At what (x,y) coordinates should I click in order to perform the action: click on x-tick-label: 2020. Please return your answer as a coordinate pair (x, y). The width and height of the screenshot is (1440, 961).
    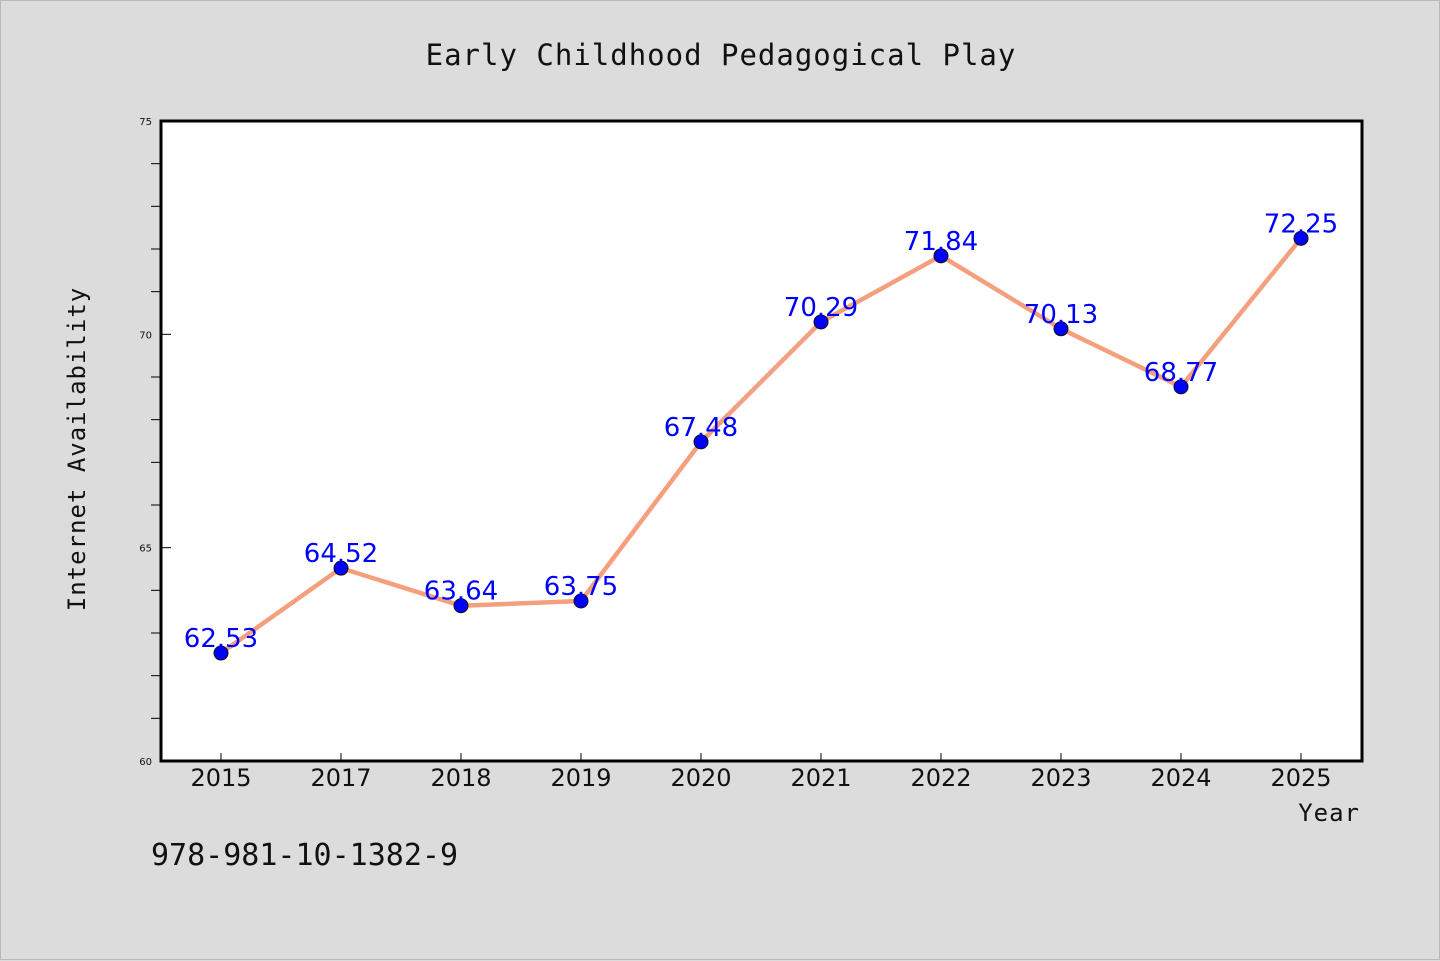
    Looking at the image, I should click on (700, 778).